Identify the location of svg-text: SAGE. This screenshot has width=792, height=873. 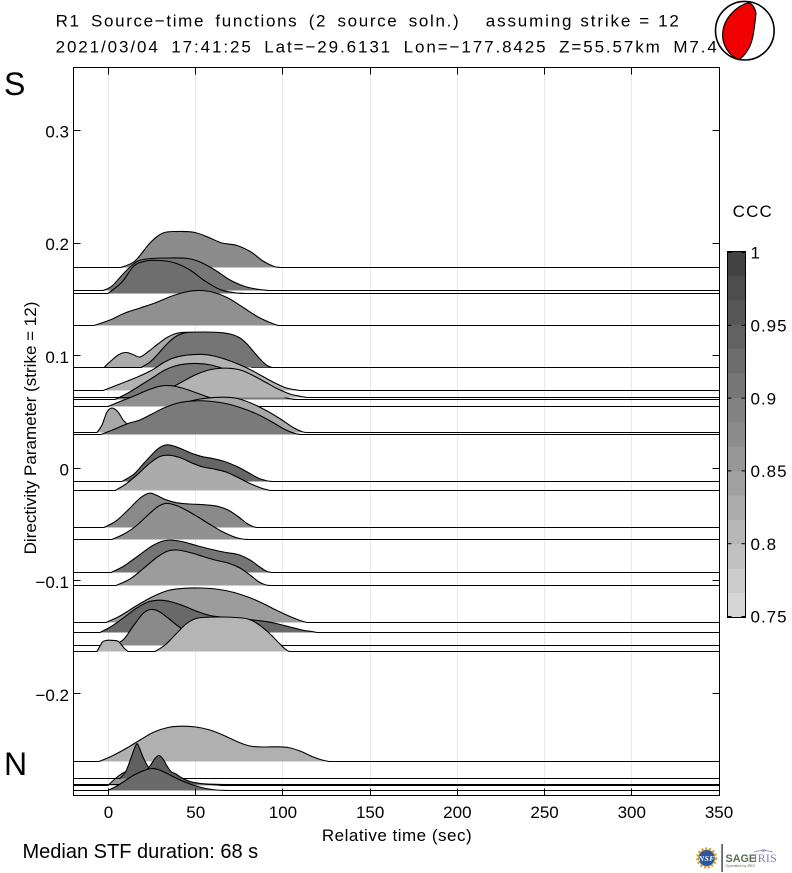
(741, 859).